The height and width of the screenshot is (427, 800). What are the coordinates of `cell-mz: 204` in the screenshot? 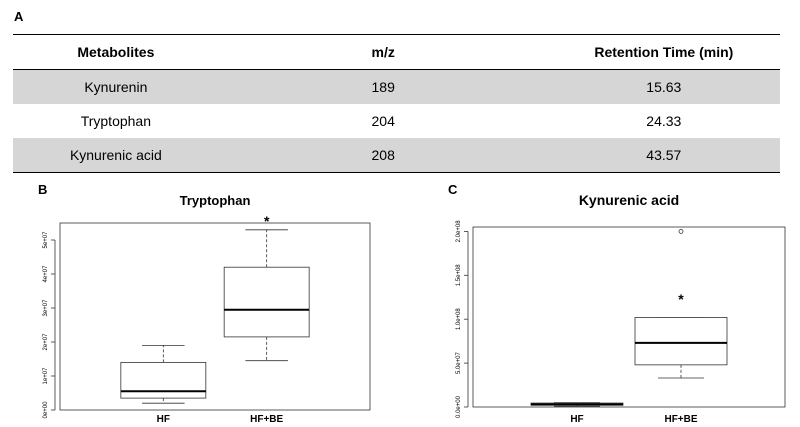 It's located at (383, 121).